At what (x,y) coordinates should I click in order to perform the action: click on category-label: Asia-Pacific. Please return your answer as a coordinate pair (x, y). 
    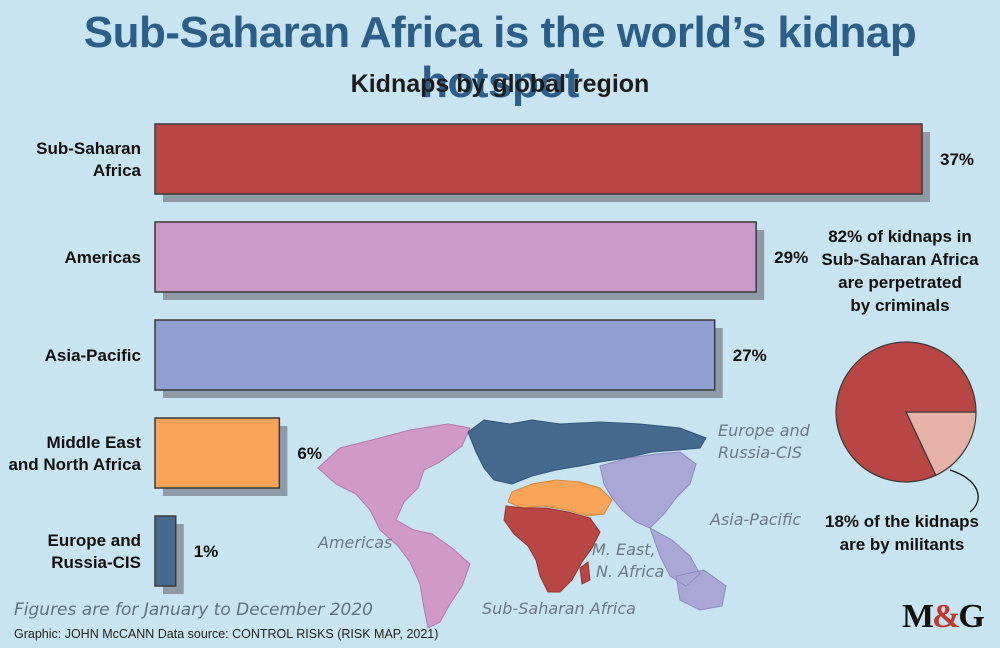
    Looking at the image, I should click on (93, 355).